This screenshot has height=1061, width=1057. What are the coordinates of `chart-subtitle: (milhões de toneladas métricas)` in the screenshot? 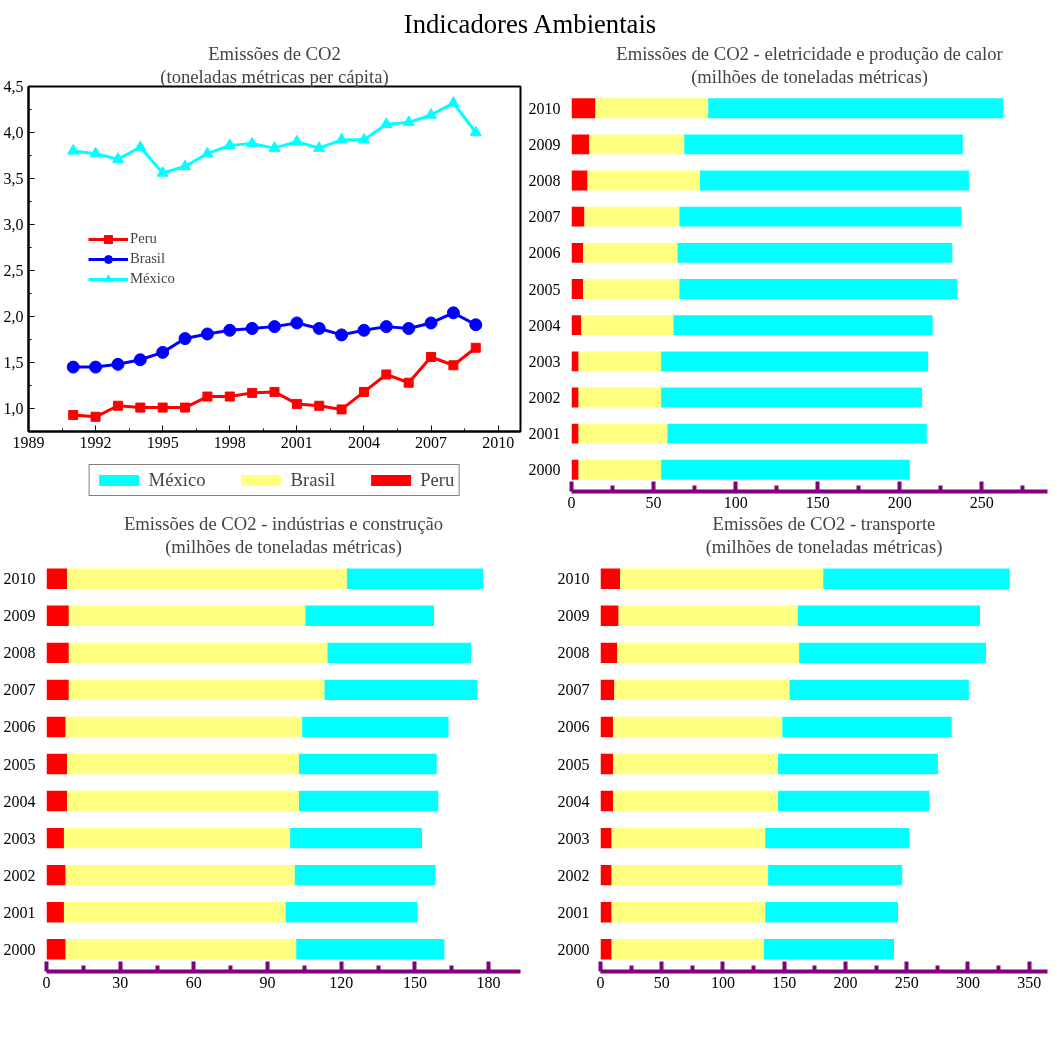 It's located at (809, 76).